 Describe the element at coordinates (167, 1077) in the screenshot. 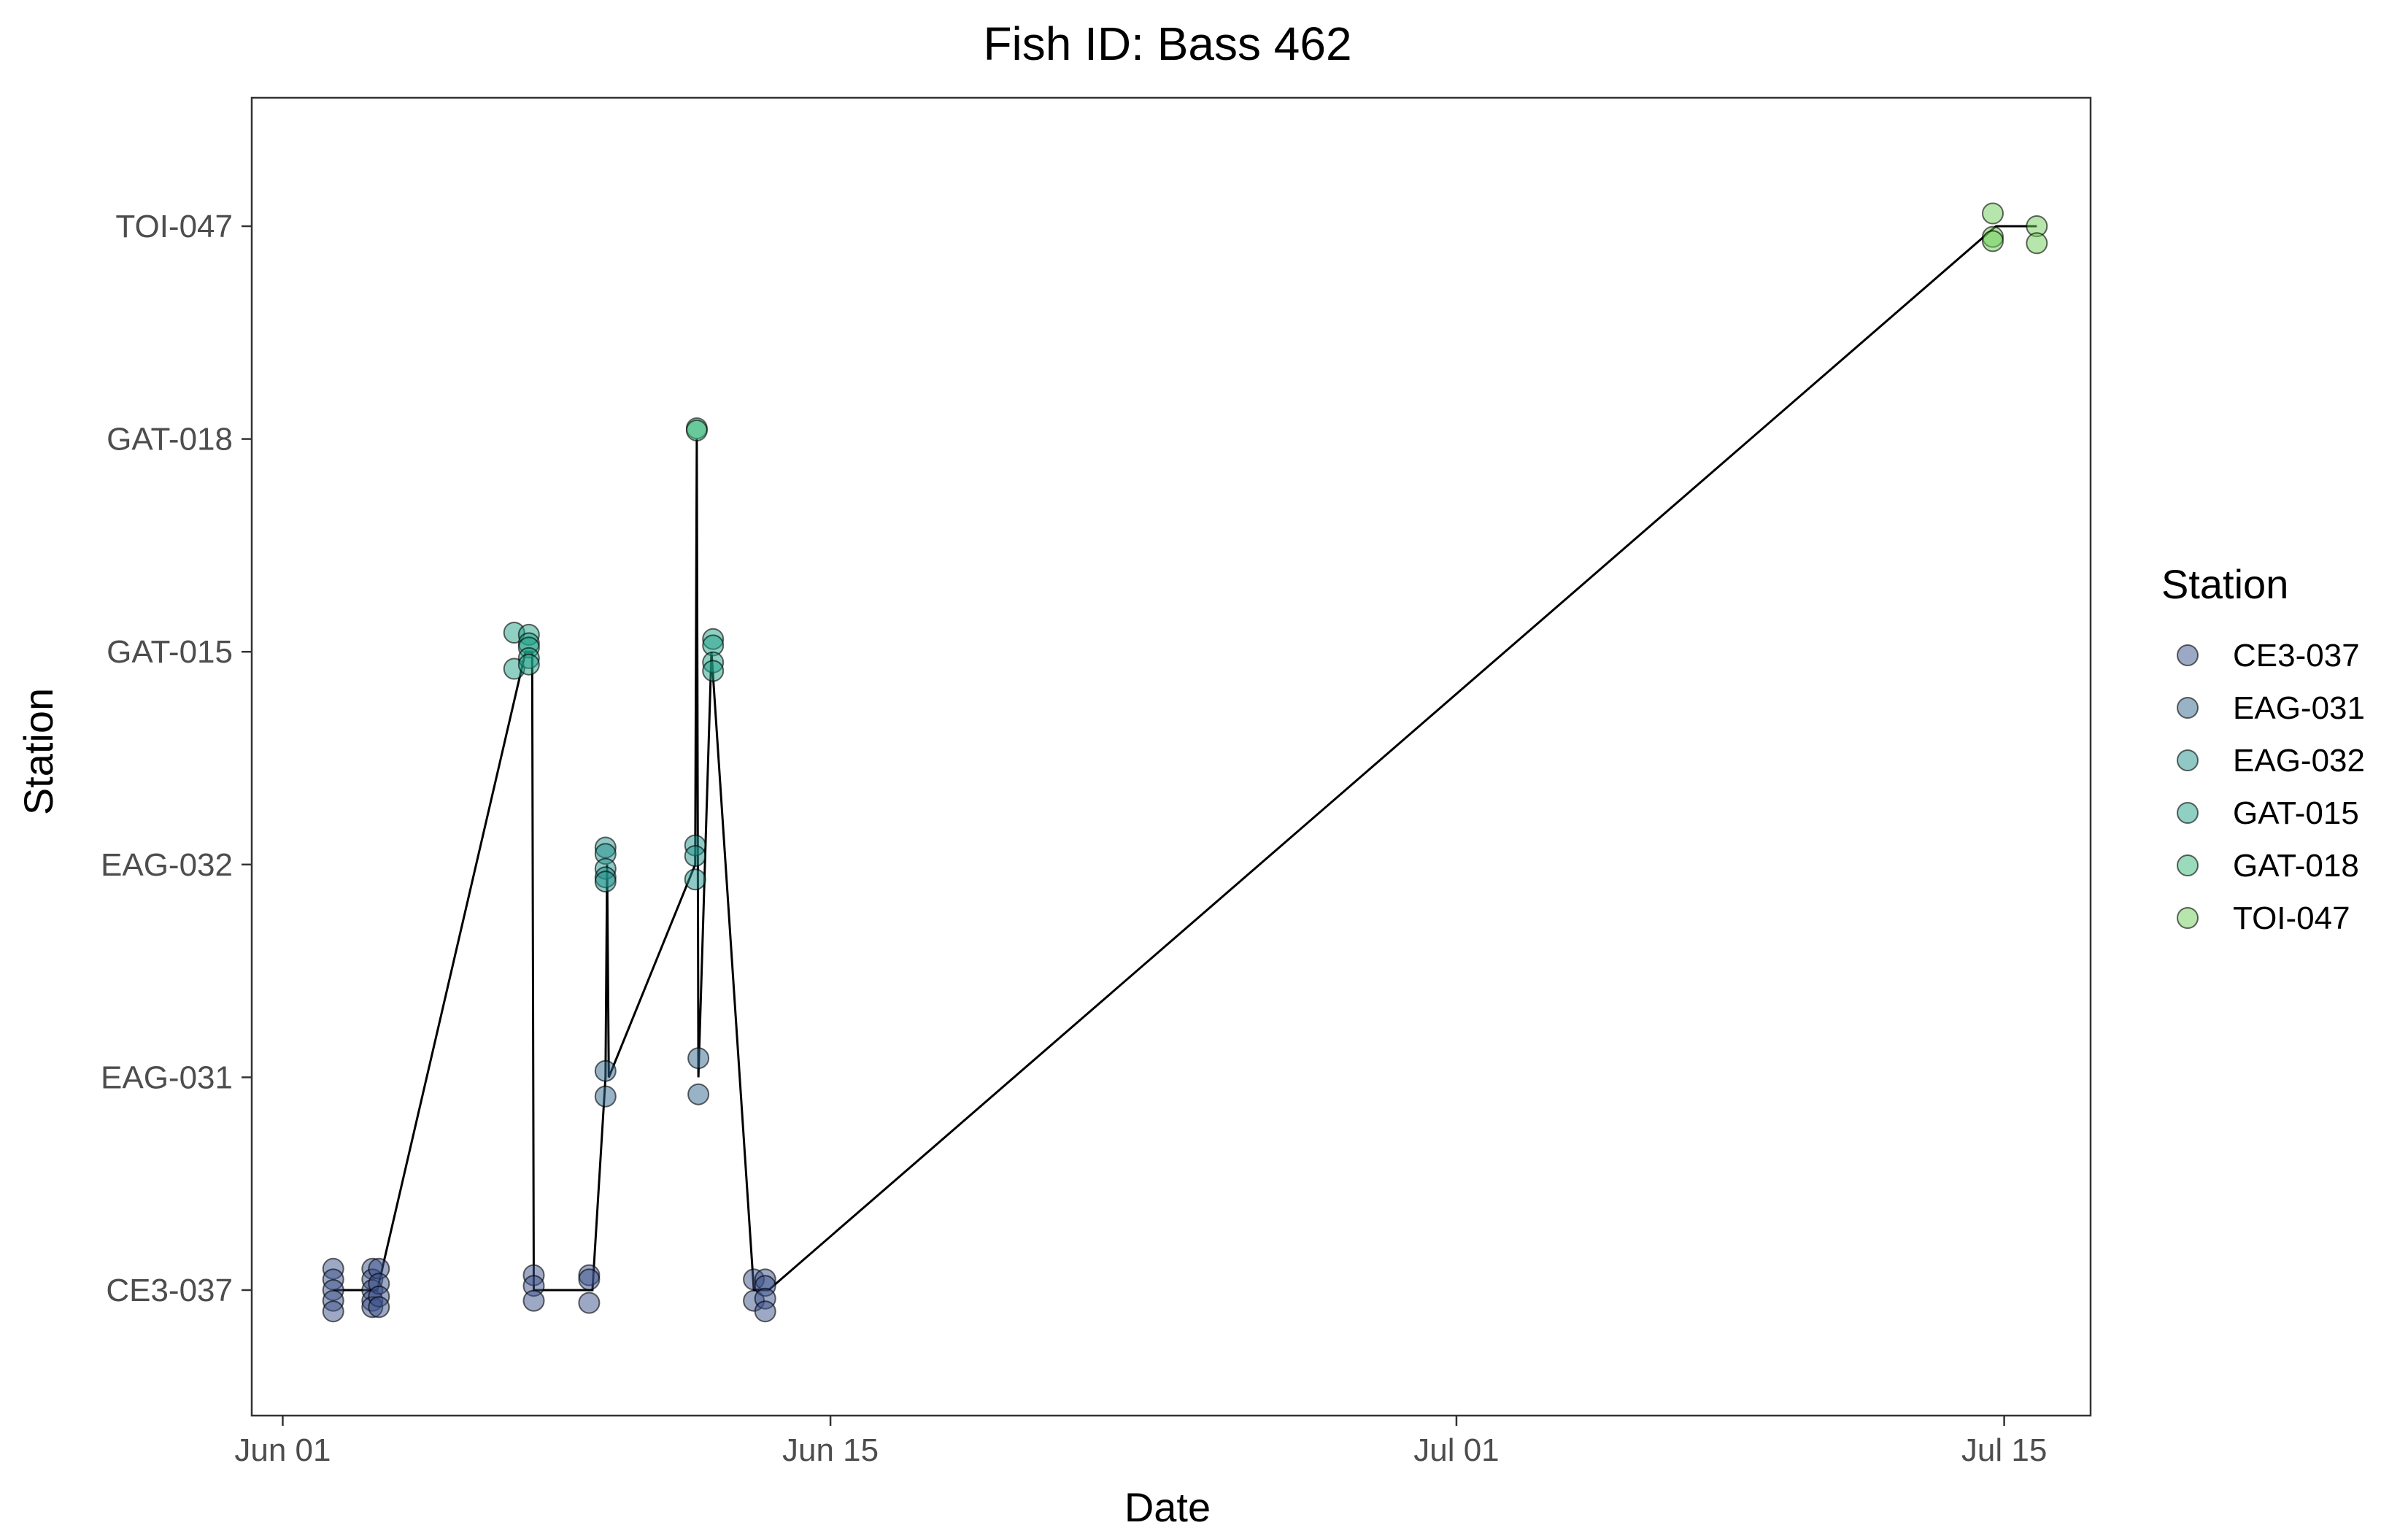

I see `y-tick-label: EAG-031` at that location.